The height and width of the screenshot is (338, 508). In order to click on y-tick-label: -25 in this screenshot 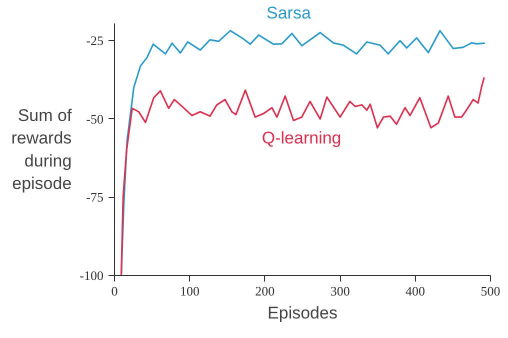, I will do `click(95, 40)`.